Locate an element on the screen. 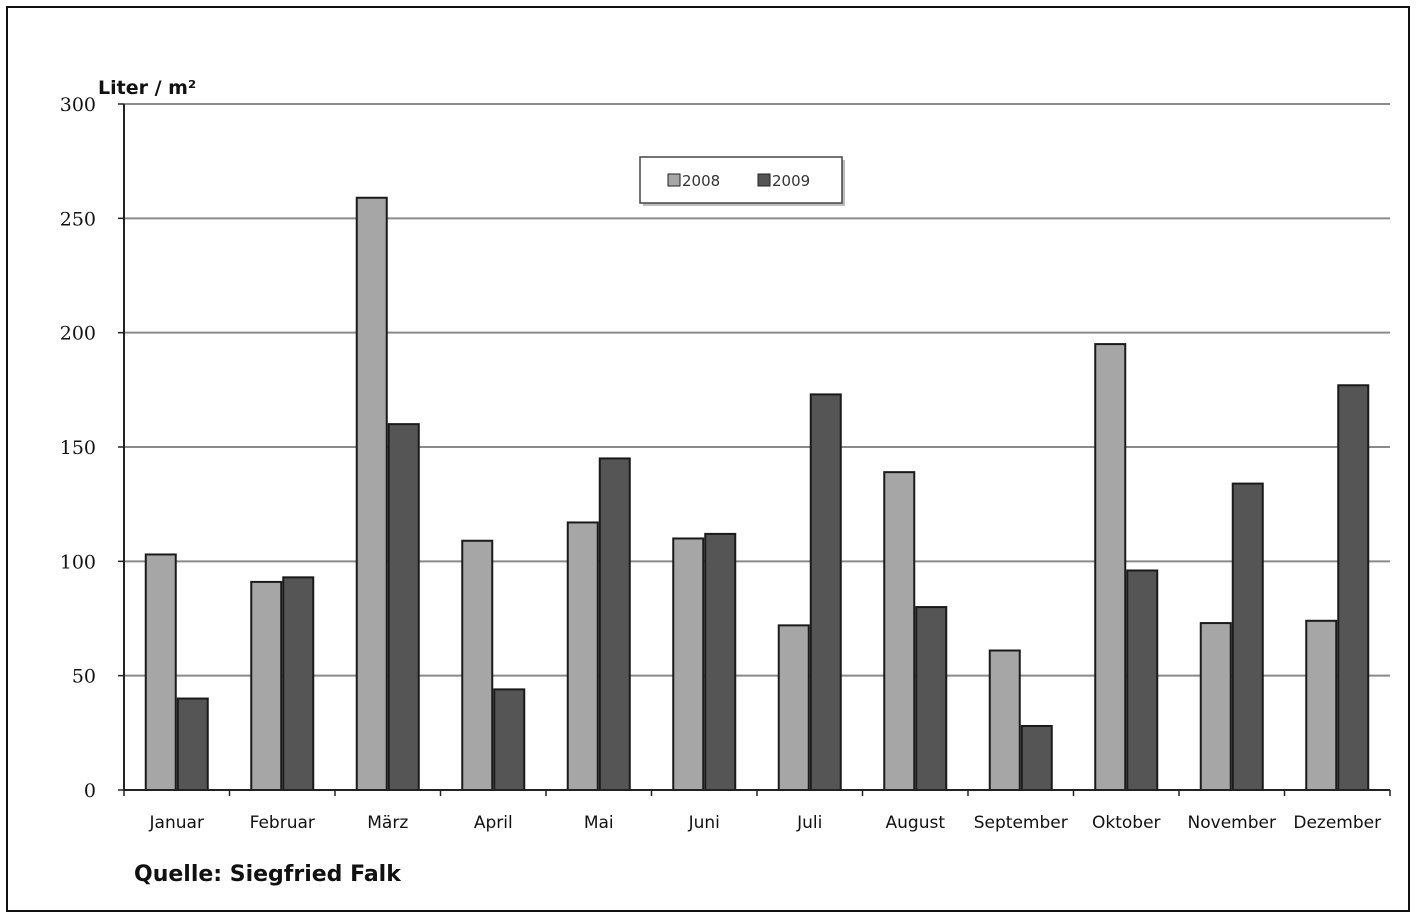  legend-swatch-2009 is located at coordinates (764, 180).